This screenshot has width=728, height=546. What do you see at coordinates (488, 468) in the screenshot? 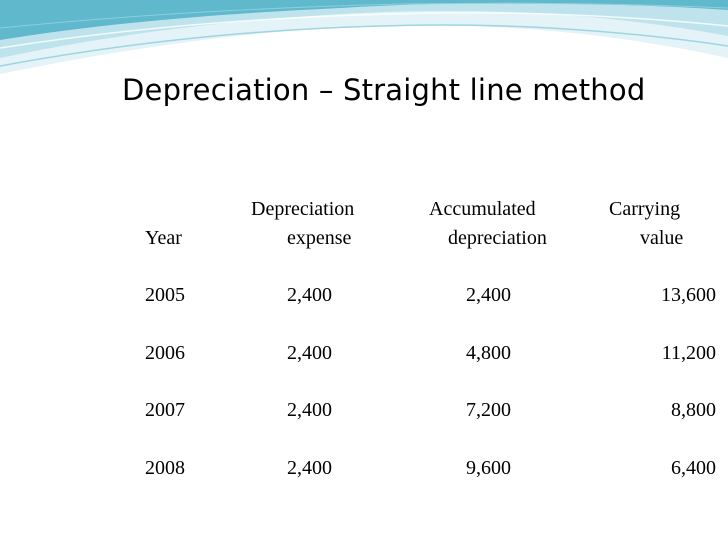
I see `row-accumulated: 9,600` at bounding box center [488, 468].